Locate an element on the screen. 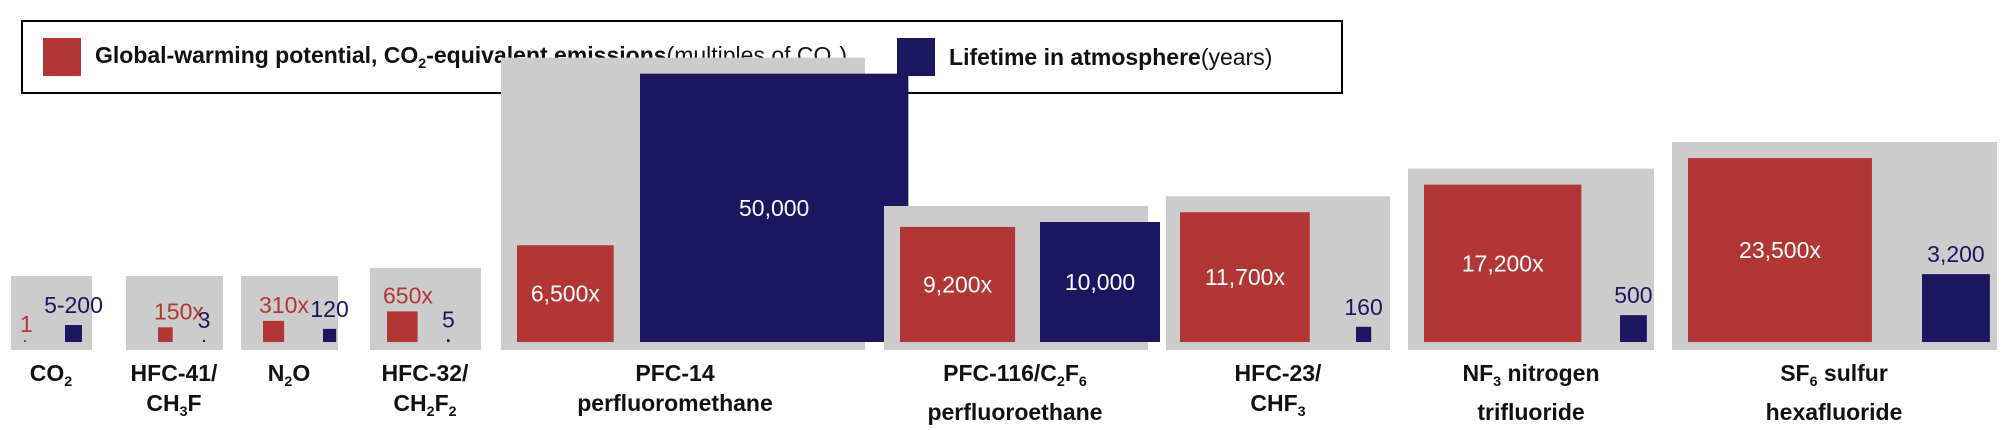  legend-swatch-gwp is located at coordinates (62, 57).